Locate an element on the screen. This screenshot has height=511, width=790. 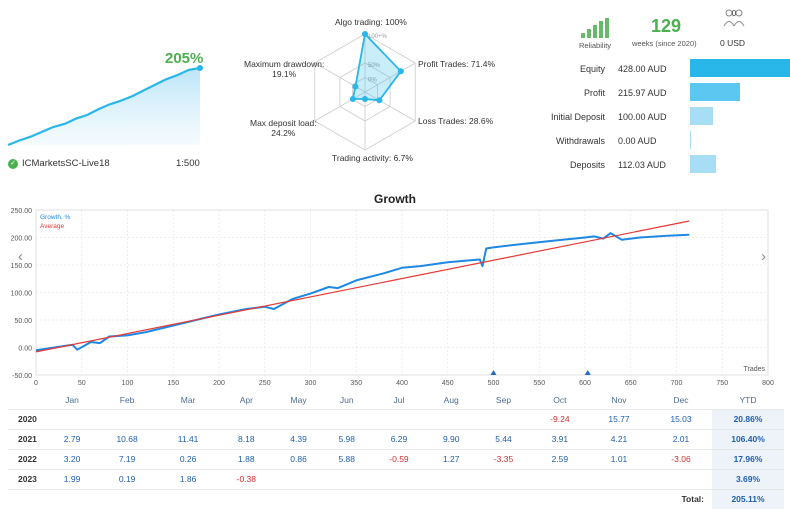
row-year: 2021 is located at coordinates (28, 439).